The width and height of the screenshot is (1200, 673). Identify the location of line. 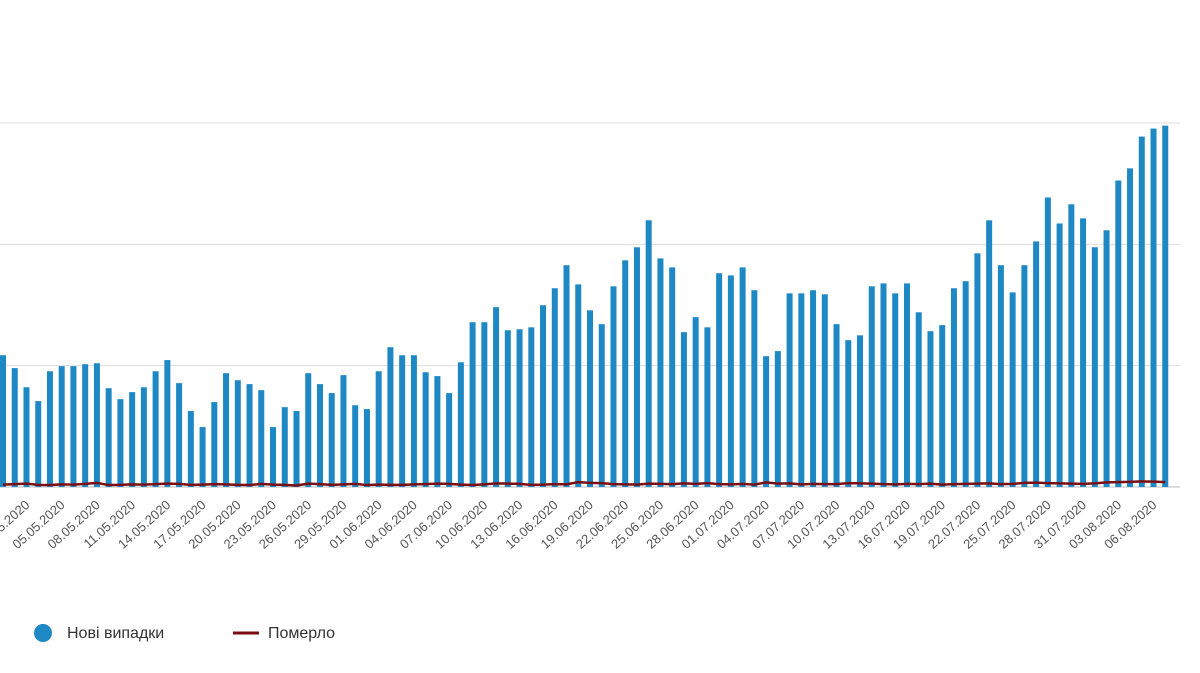
(584, 483).